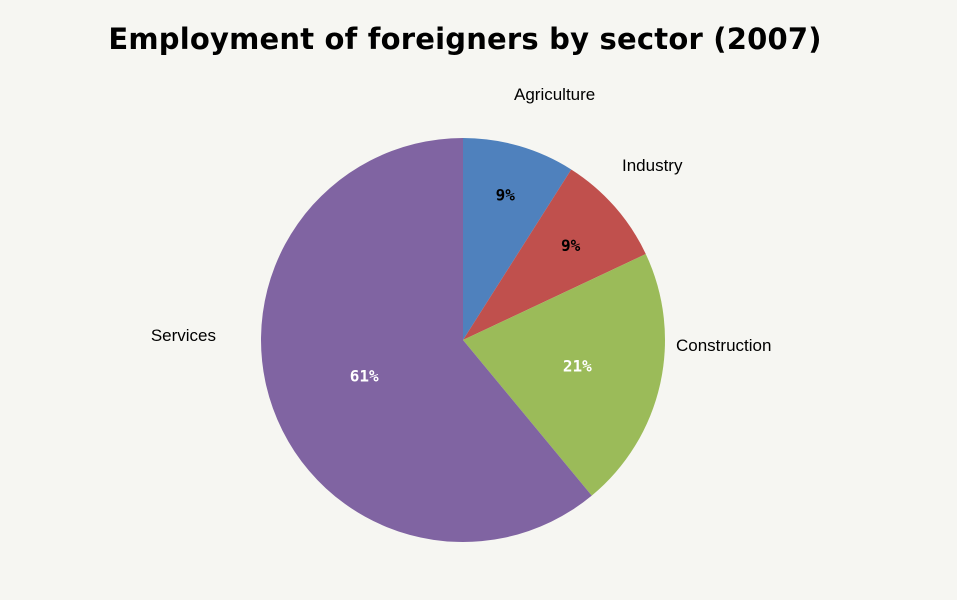  What do you see at coordinates (554, 94) in the screenshot?
I see `category-label-agriculture: Agriculture` at bounding box center [554, 94].